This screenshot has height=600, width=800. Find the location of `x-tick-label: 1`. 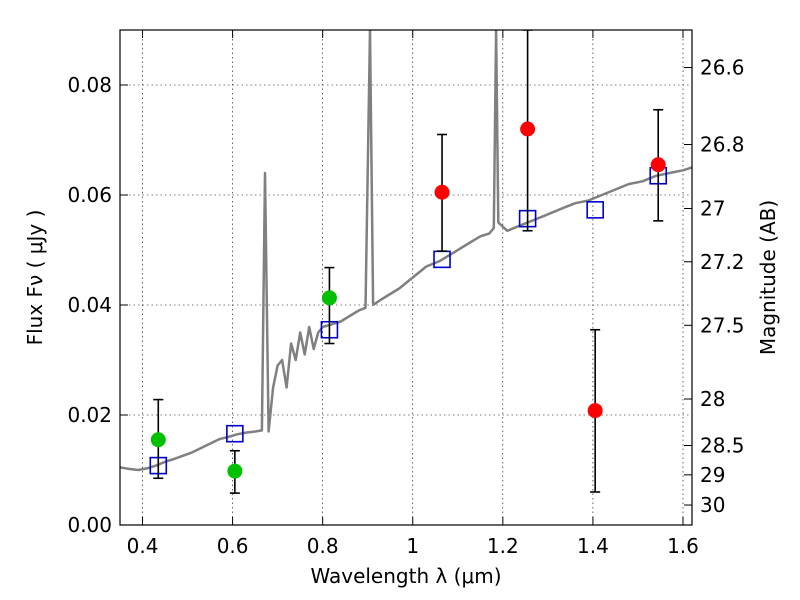

x-tick-label: 1 is located at coordinates (412, 546).